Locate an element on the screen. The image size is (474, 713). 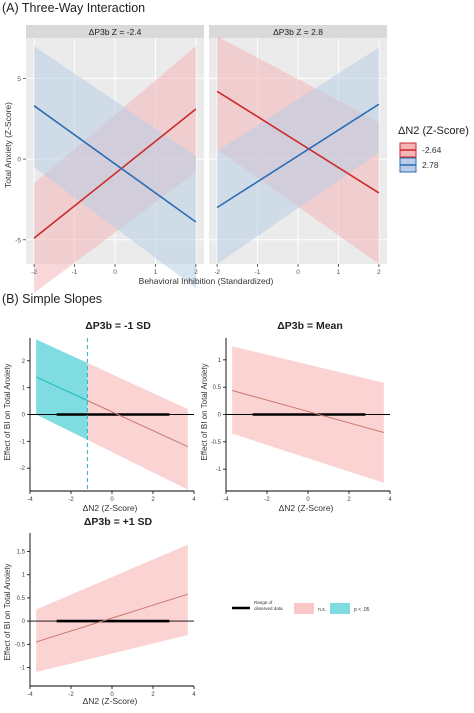
legend-sig-key is located at coordinates (340, 608).